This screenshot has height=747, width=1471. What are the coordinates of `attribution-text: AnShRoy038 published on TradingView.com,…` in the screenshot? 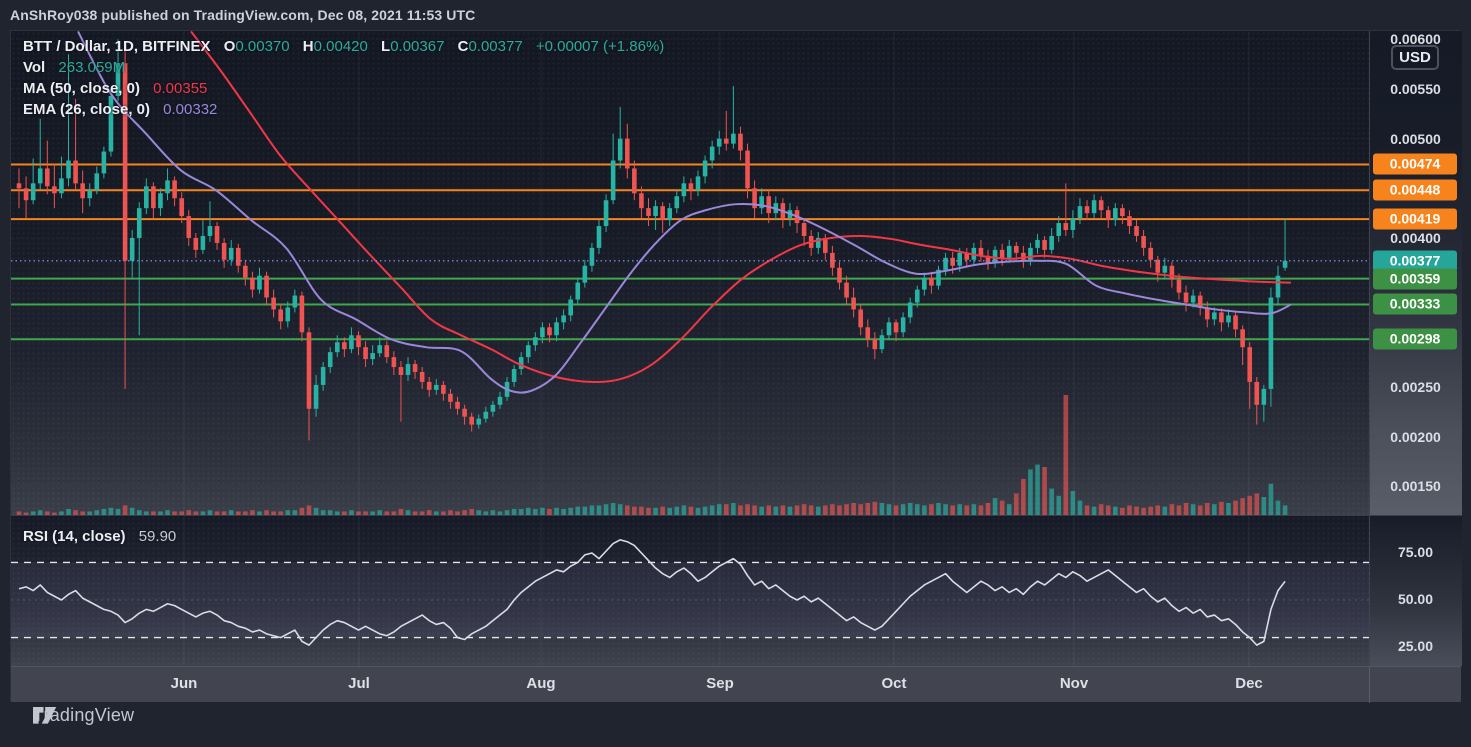 It's located at (243, 15).